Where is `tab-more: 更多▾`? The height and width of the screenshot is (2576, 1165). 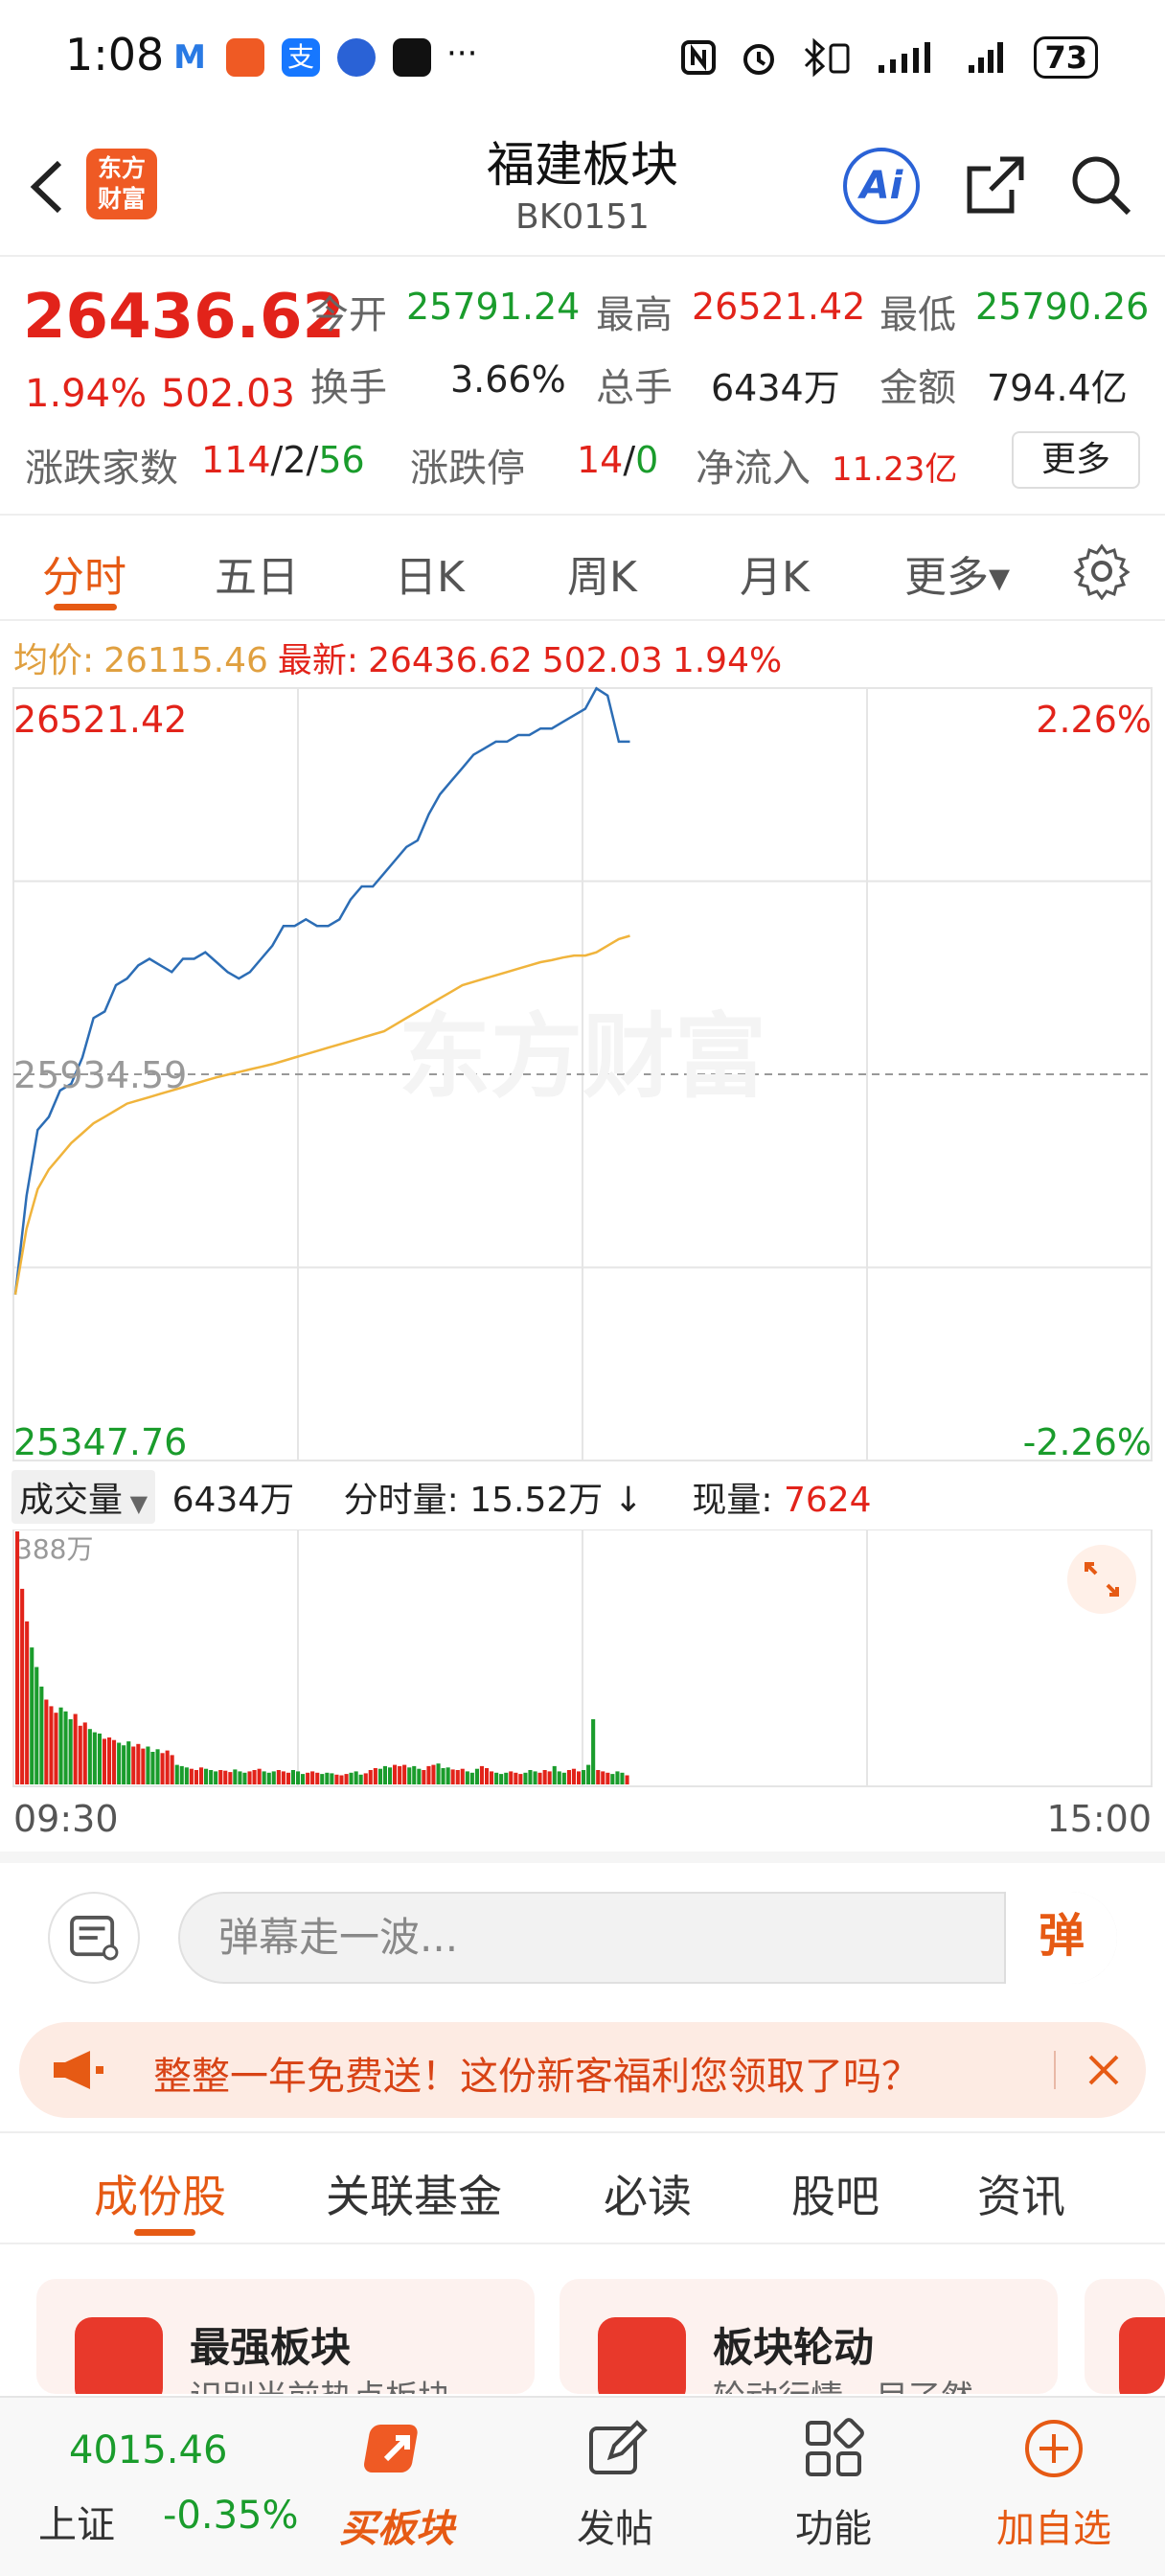
tab-more: 更多▾ is located at coordinates (957, 577).